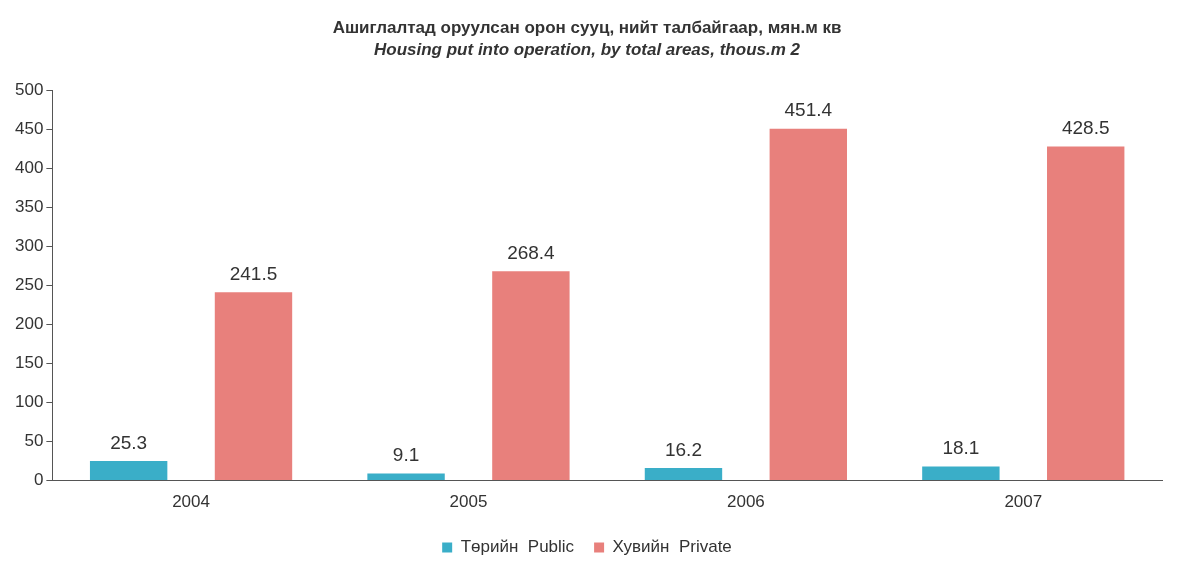 This screenshot has width=1180, height=574. I want to click on chart-title: Ашиглалтад оруулсан орон сууц, нийт талбайгаар, мян.м кв, so click(587, 27).